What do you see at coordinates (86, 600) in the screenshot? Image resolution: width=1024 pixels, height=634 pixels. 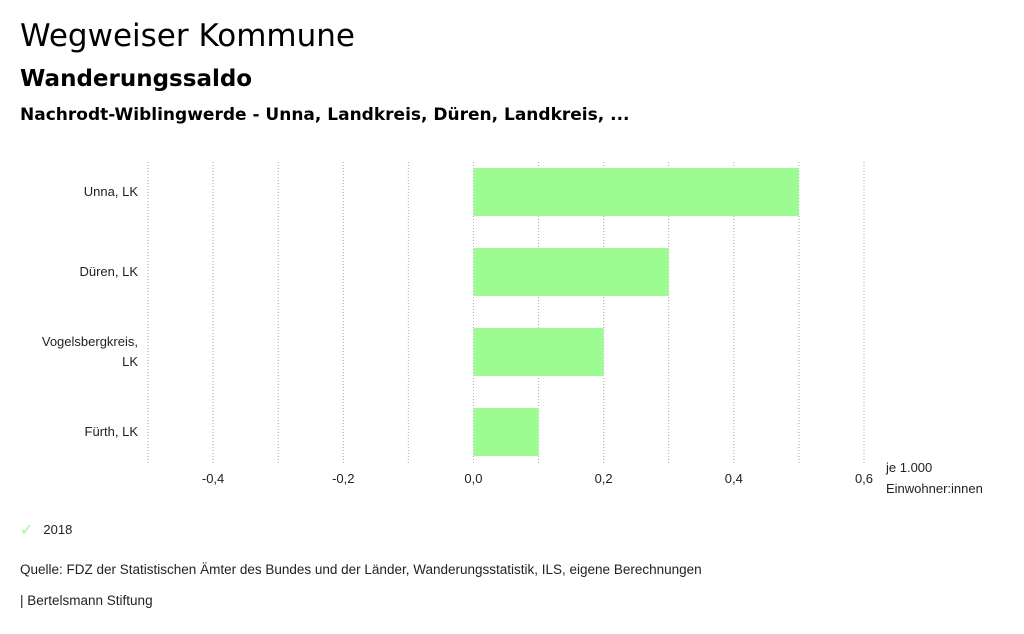 I see `credit-note: | Bertelsmann Stiftung` at bounding box center [86, 600].